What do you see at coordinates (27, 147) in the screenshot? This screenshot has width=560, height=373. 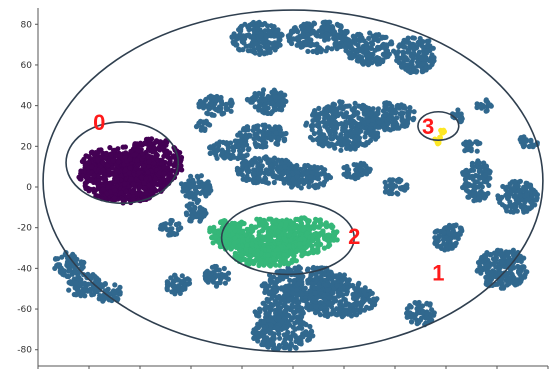 I see `y-tick-label: 20` at bounding box center [27, 147].